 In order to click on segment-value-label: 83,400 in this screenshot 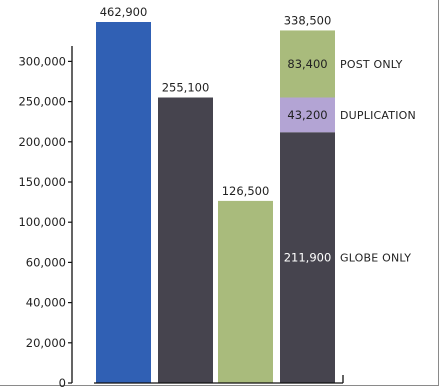, I will do `click(307, 64)`.